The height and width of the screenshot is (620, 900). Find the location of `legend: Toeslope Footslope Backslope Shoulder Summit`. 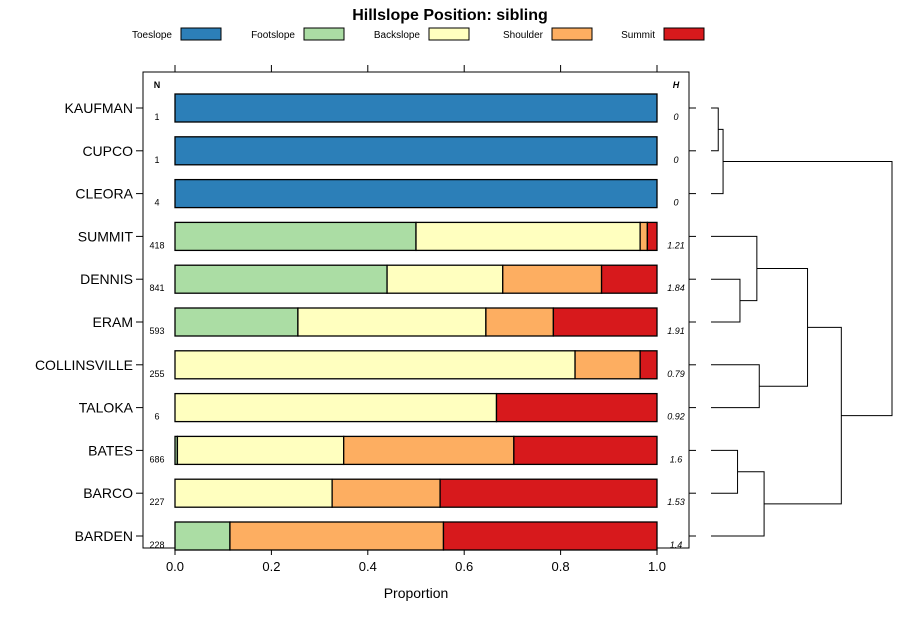

legend: Toeslope Footslope Backslope Shoulder Summit is located at coordinates (418, 34).